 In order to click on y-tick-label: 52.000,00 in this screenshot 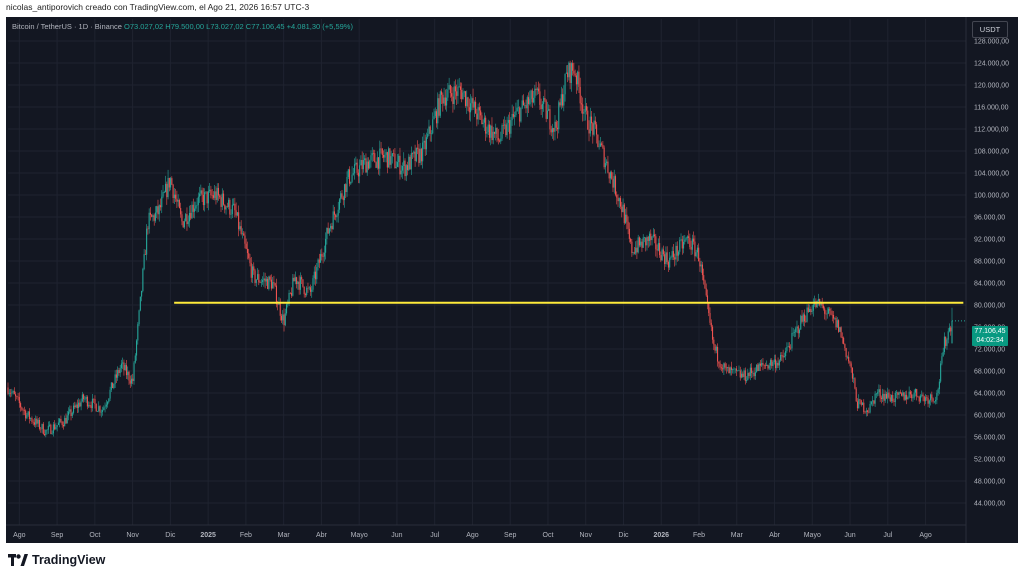, I will do `click(989, 460)`.